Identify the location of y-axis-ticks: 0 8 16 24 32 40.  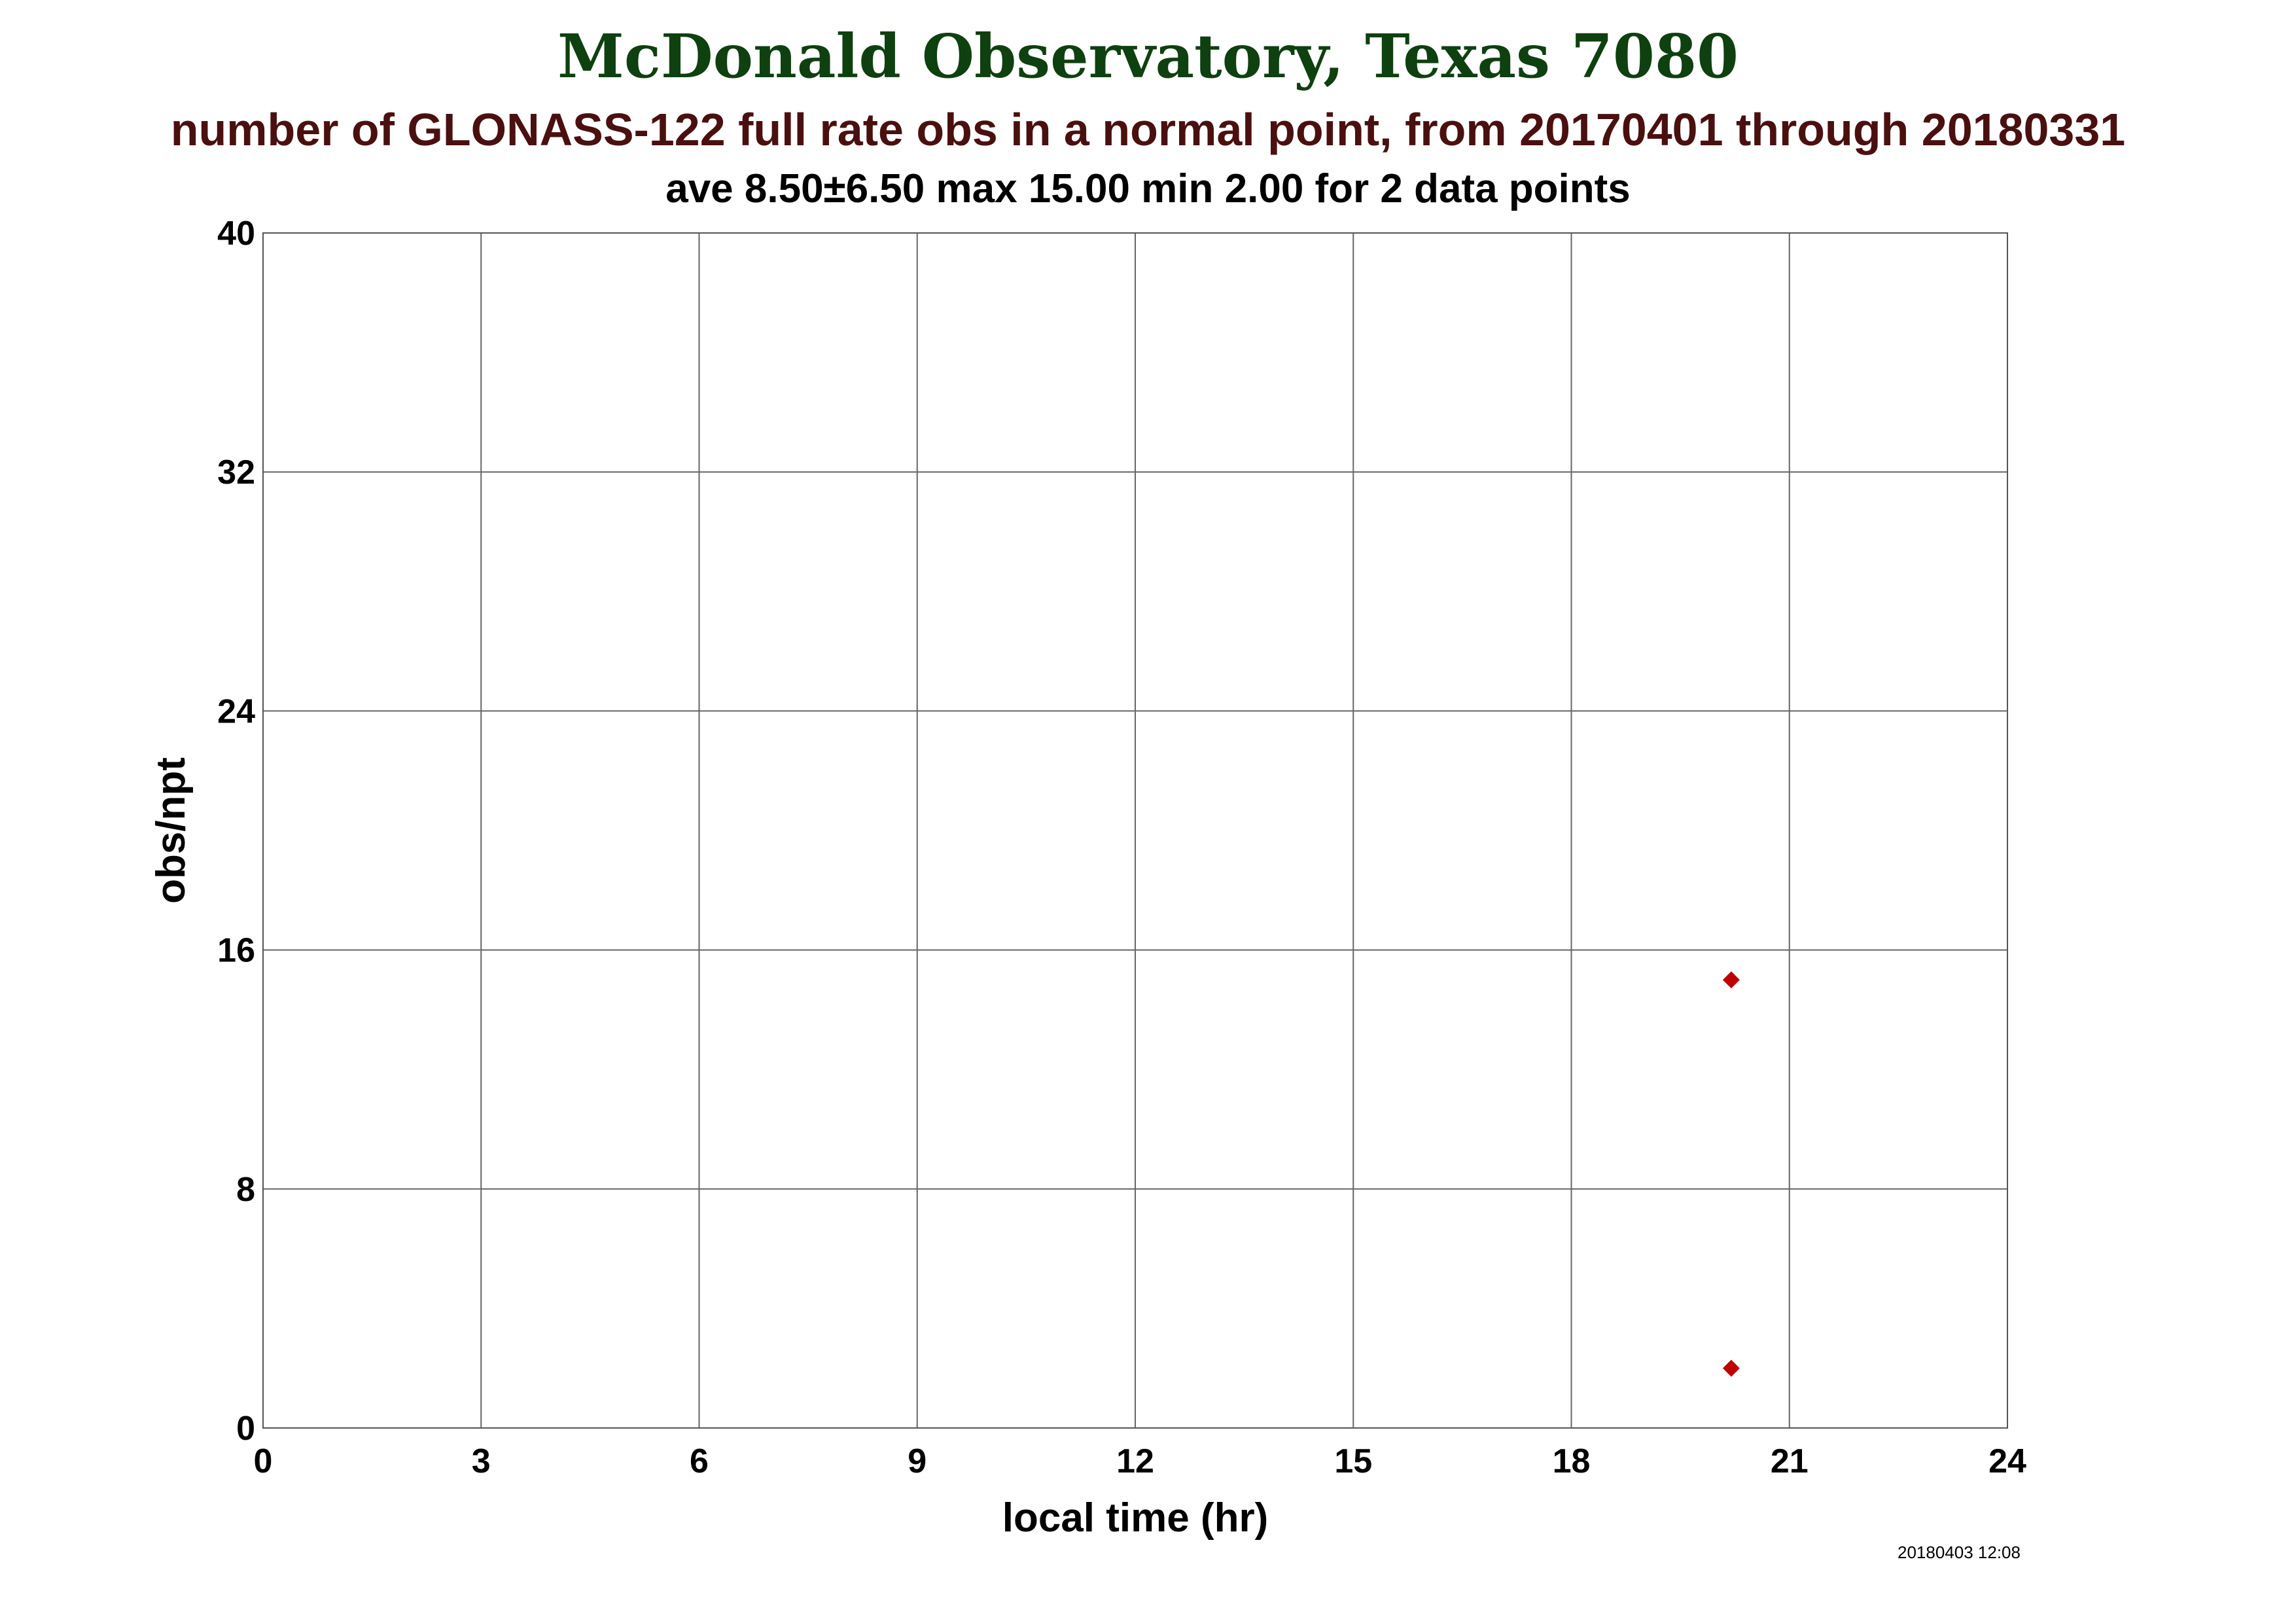
(236, 832).